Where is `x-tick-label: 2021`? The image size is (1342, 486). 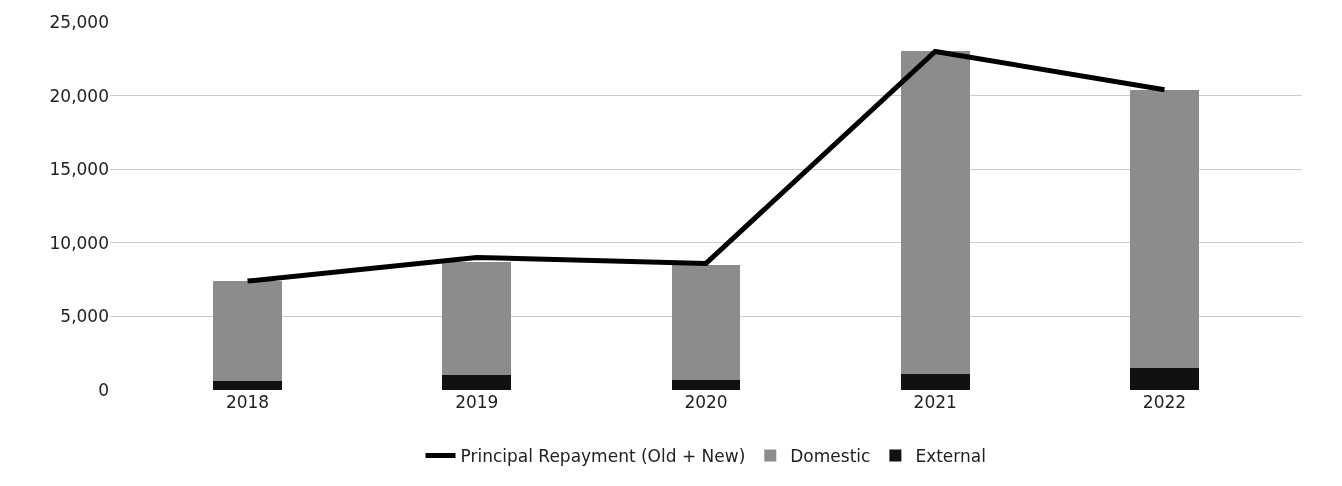 x-tick-label: 2021 is located at coordinates (935, 402).